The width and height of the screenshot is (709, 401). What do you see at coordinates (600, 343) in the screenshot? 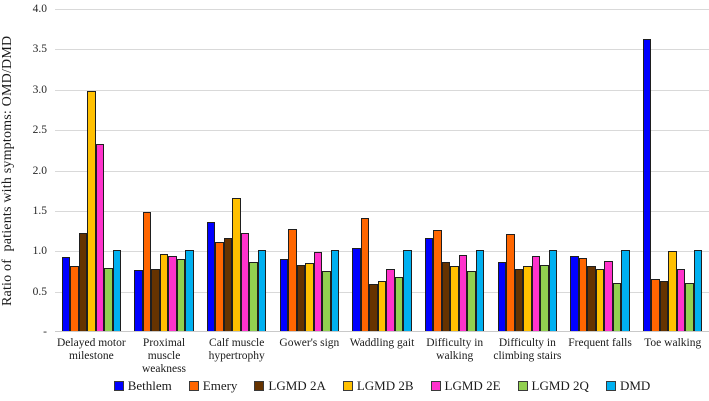
I see `x-label-frequent-falls: Frequent falls` at bounding box center [600, 343].